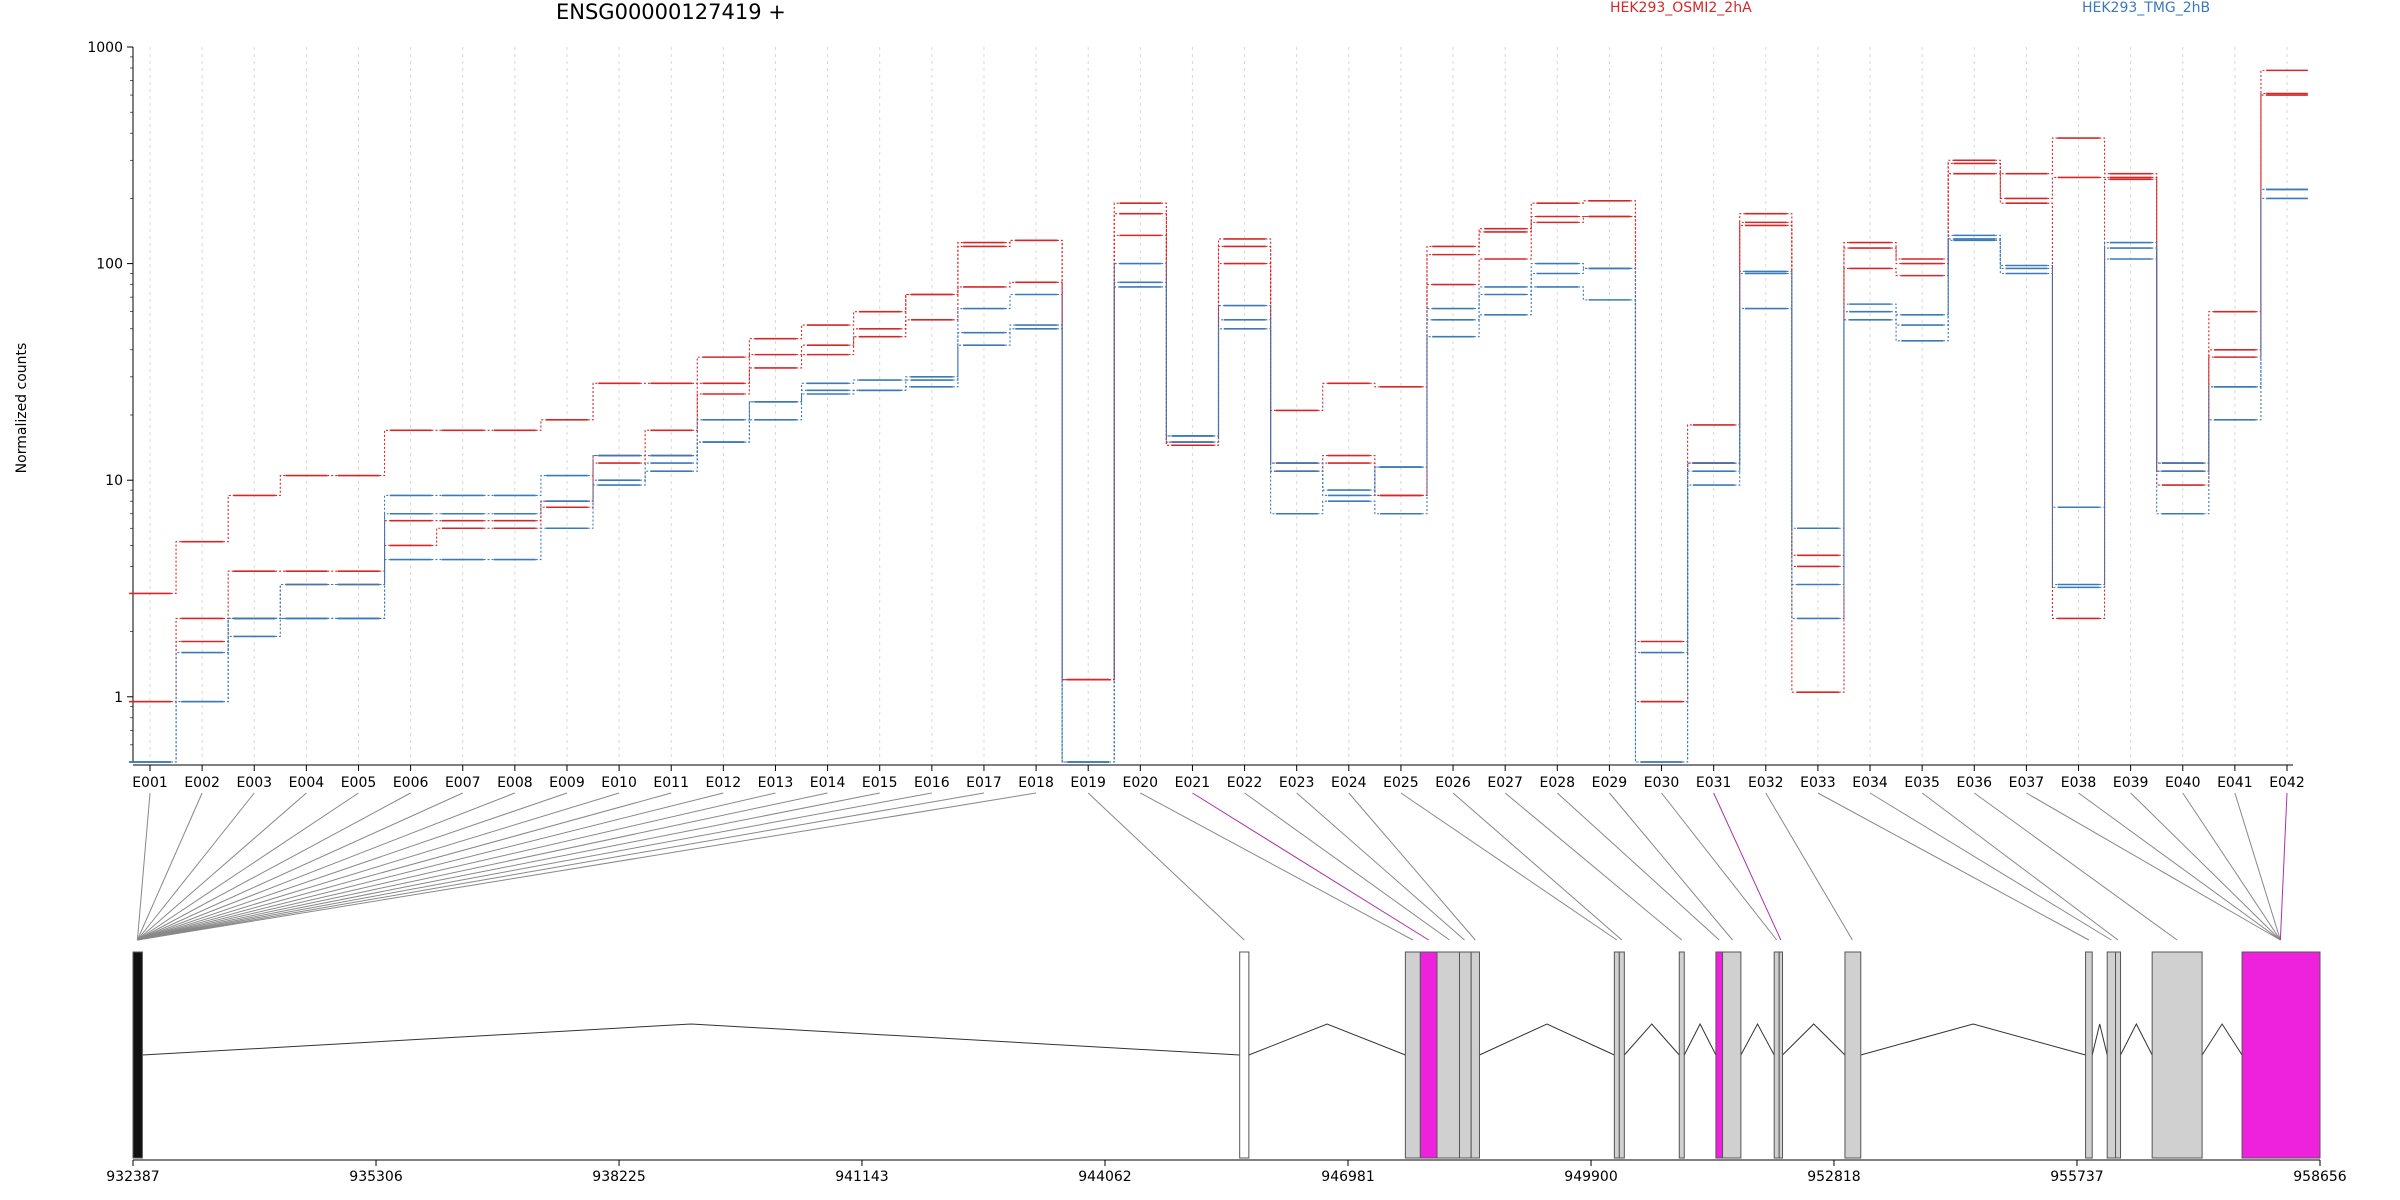 Image resolution: width=2400 pixels, height=1200 pixels. What do you see at coordinates (1141, 783) in the screenshot?
I see `x-tick-label: E020` at bounding box center [1141, 783].